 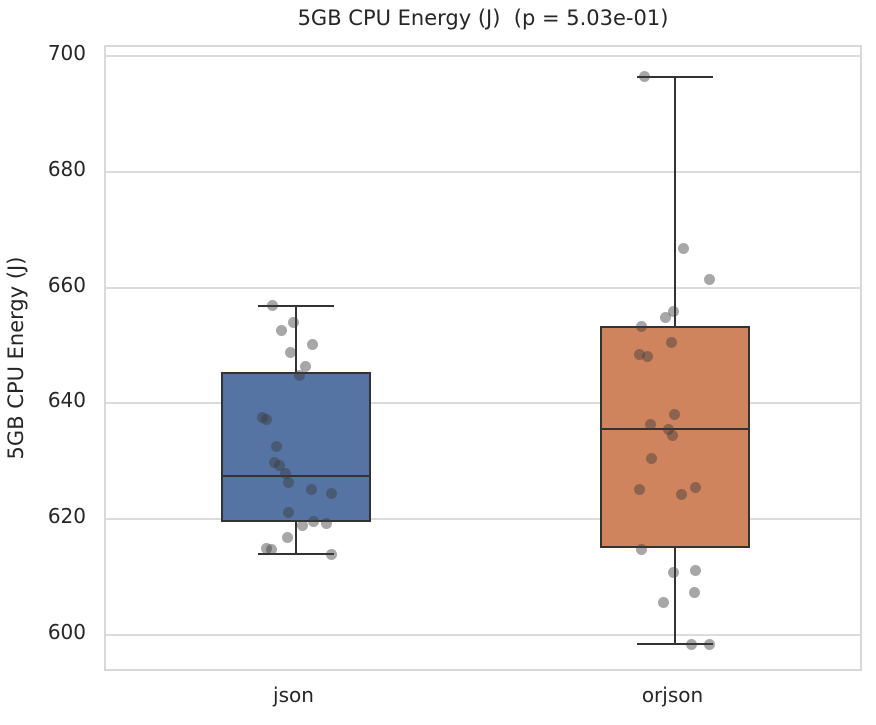 I want to click on box-json, so click(x=295, y=447).